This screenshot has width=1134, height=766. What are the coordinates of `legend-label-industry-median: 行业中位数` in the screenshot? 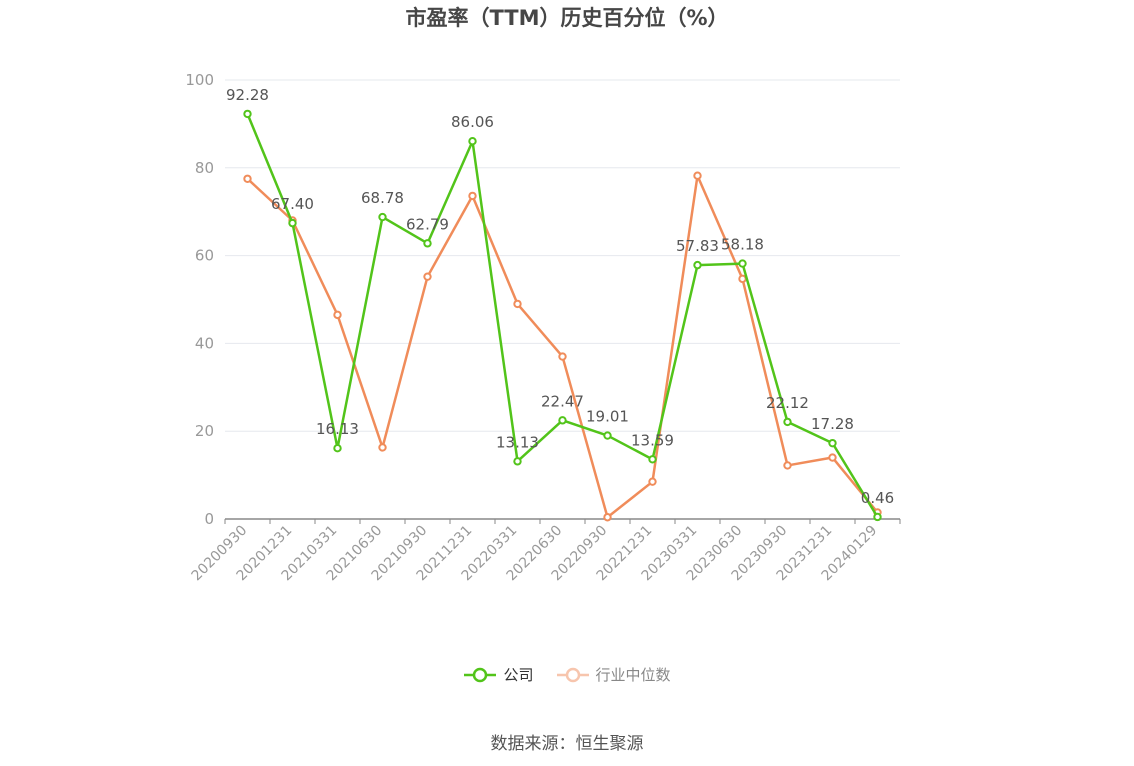 It's located at (633, 675).